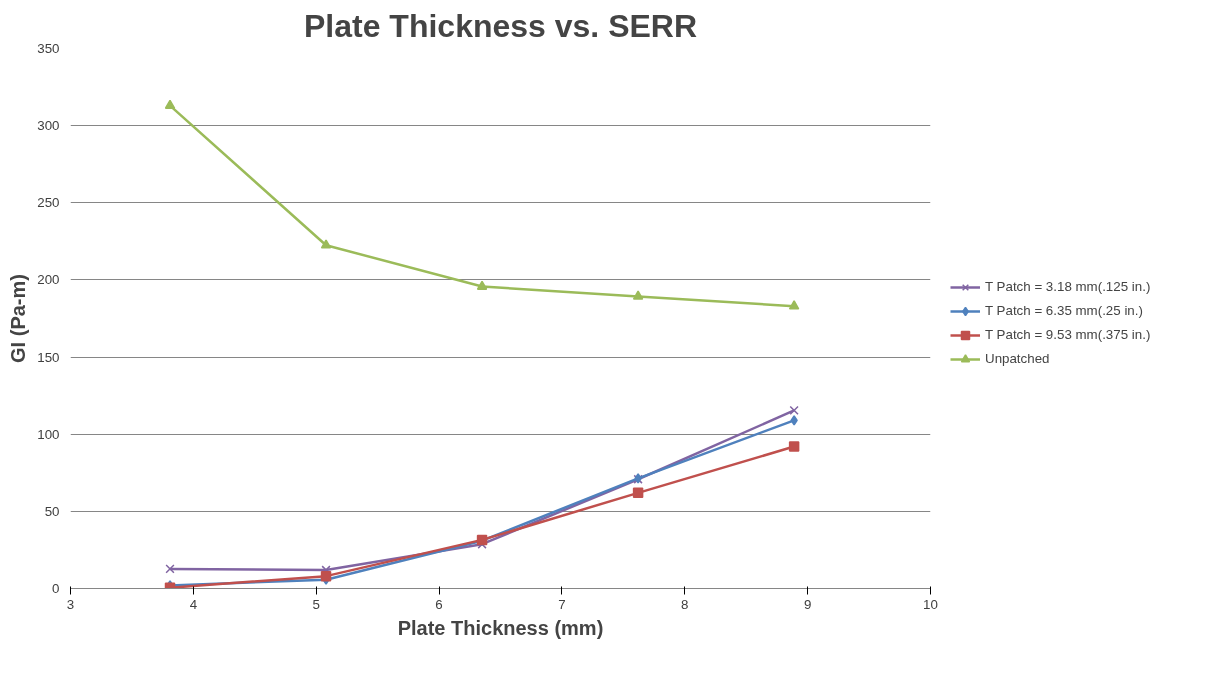 This screenshot has width=1217, height=692. I want to click on chart-title: Plate Thickness vs. SERR, so click(500, 25).